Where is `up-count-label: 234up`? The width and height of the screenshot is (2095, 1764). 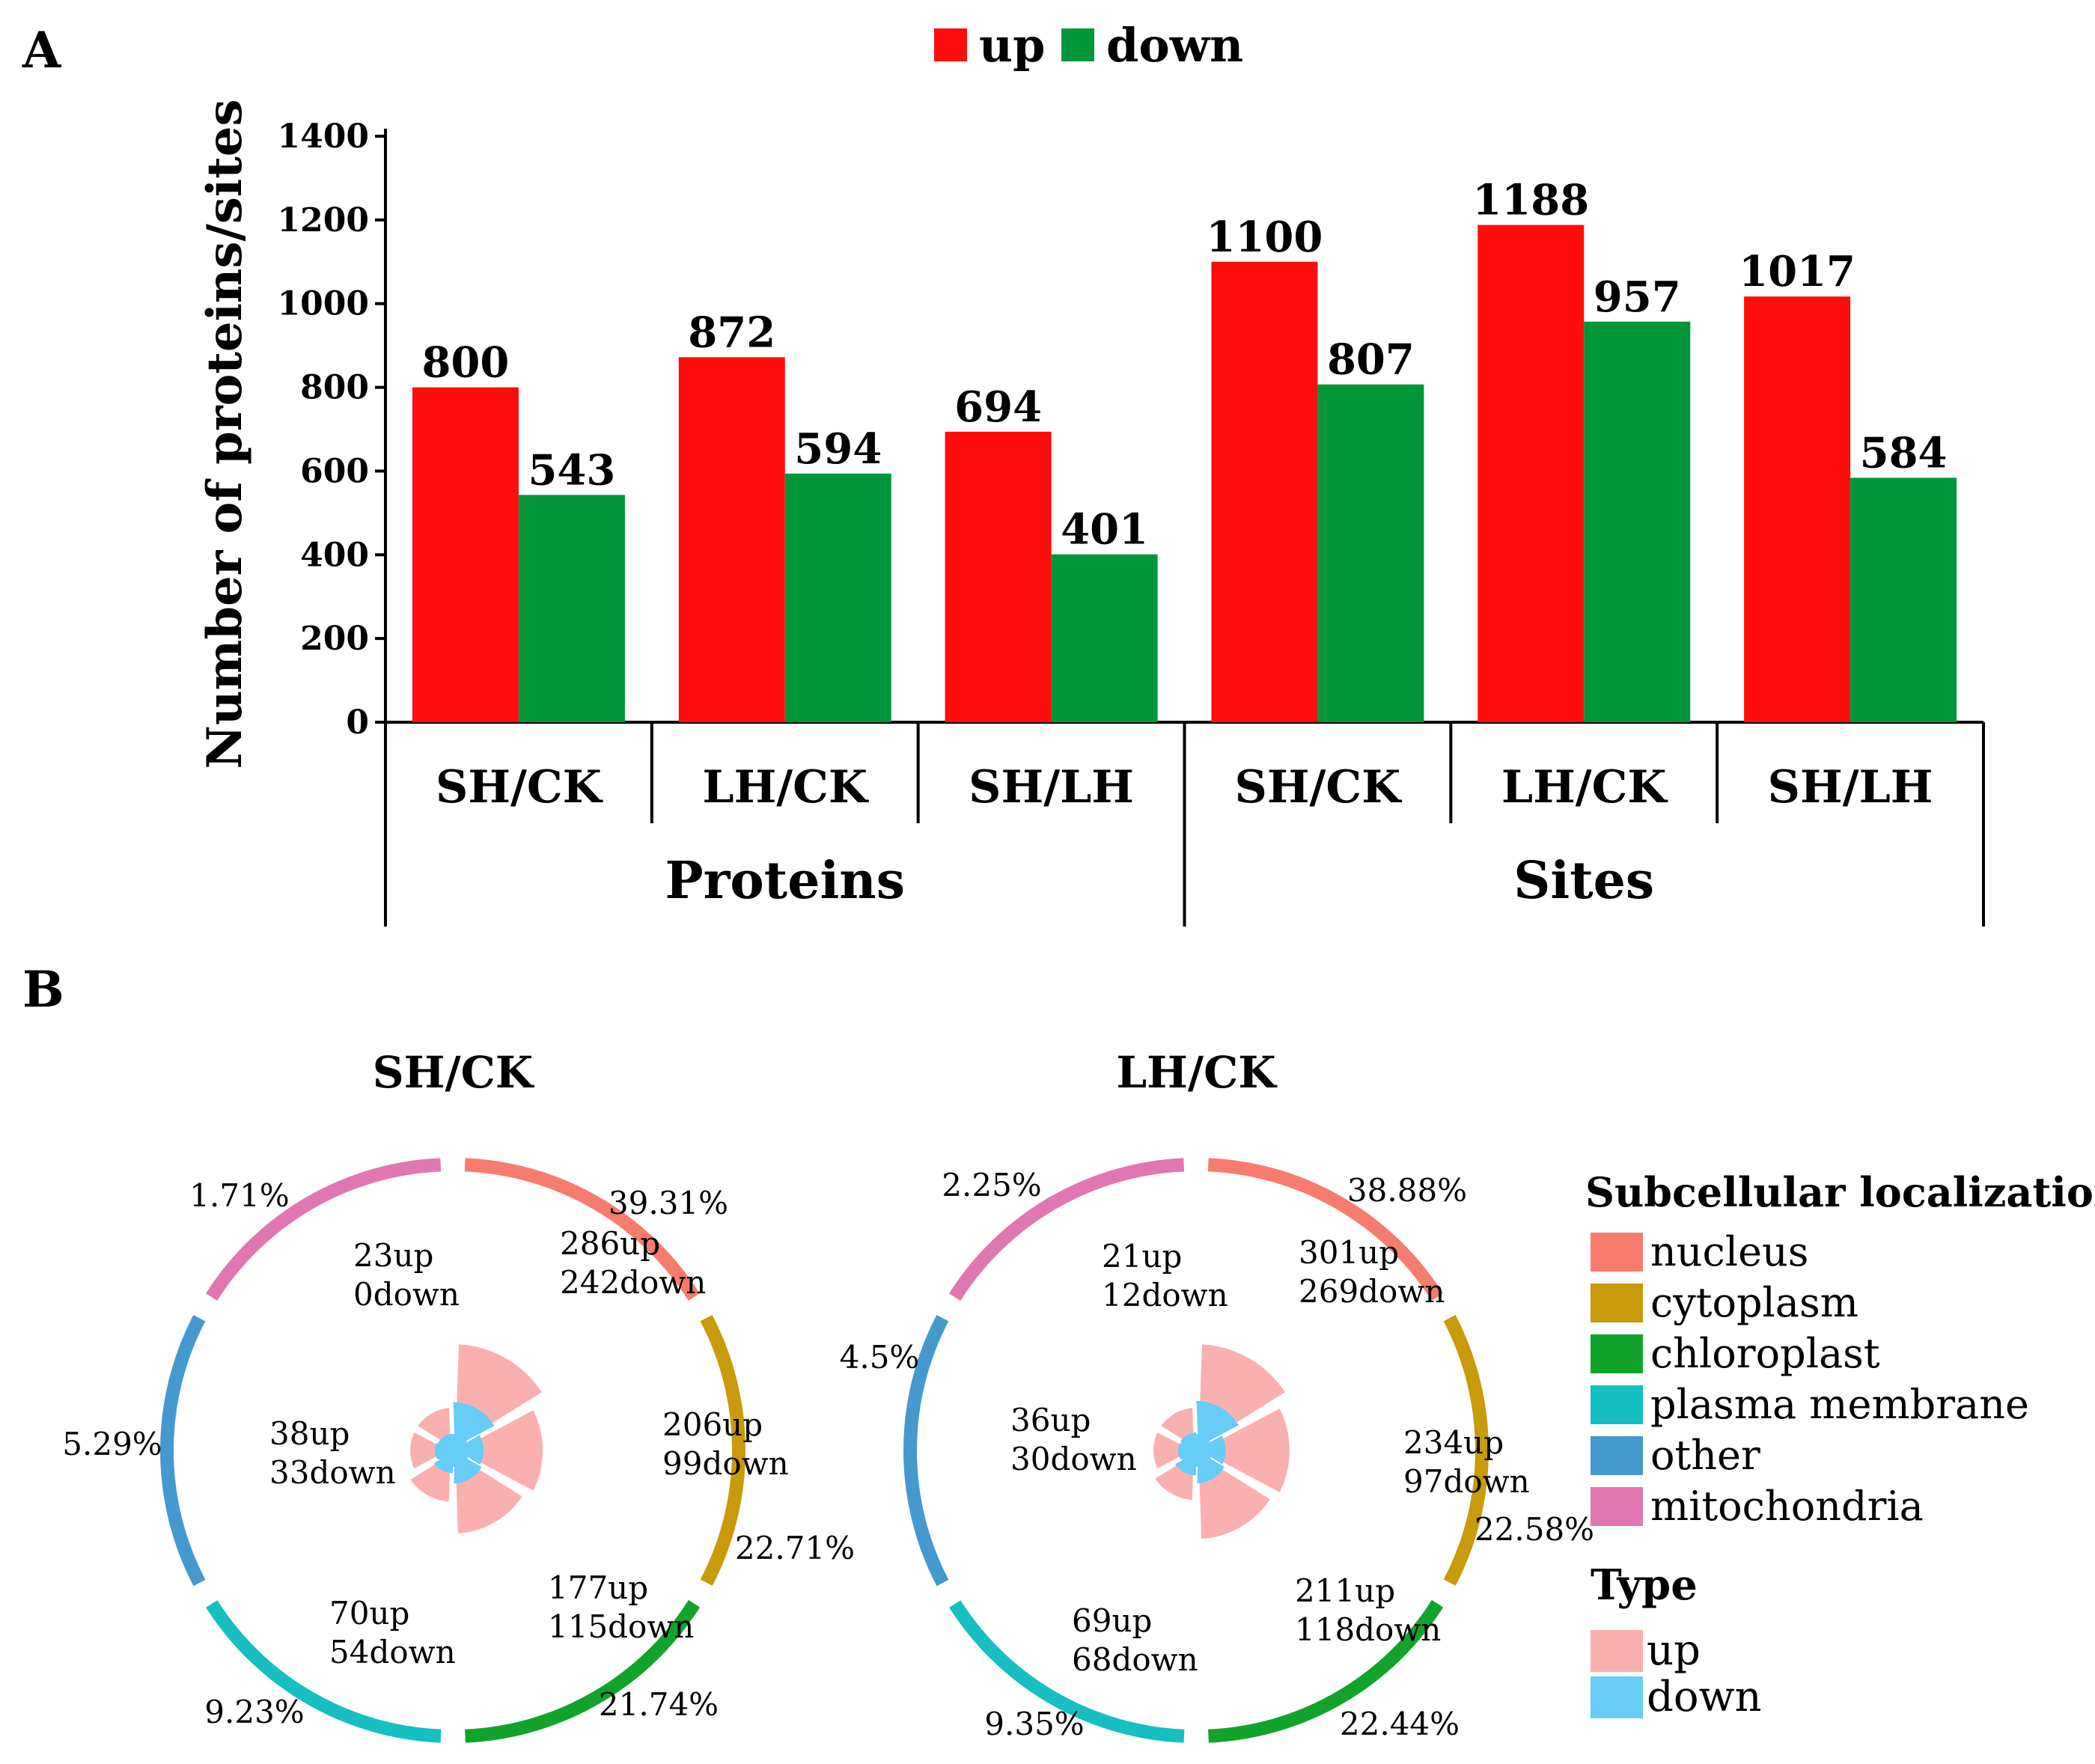 up-count-label: 234up is located at coordinates (1453, 1442).